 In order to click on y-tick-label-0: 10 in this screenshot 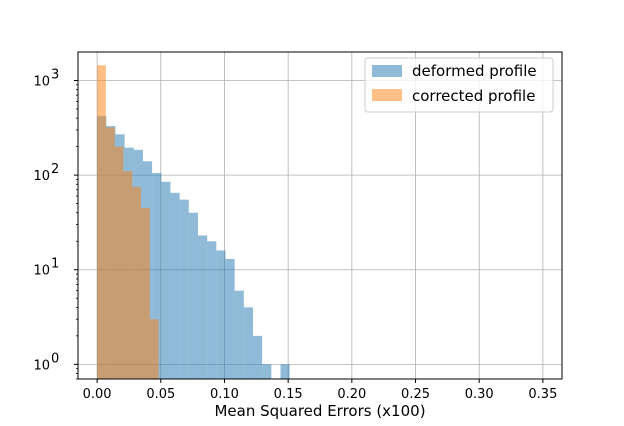, I will do `click(41, 365)`.